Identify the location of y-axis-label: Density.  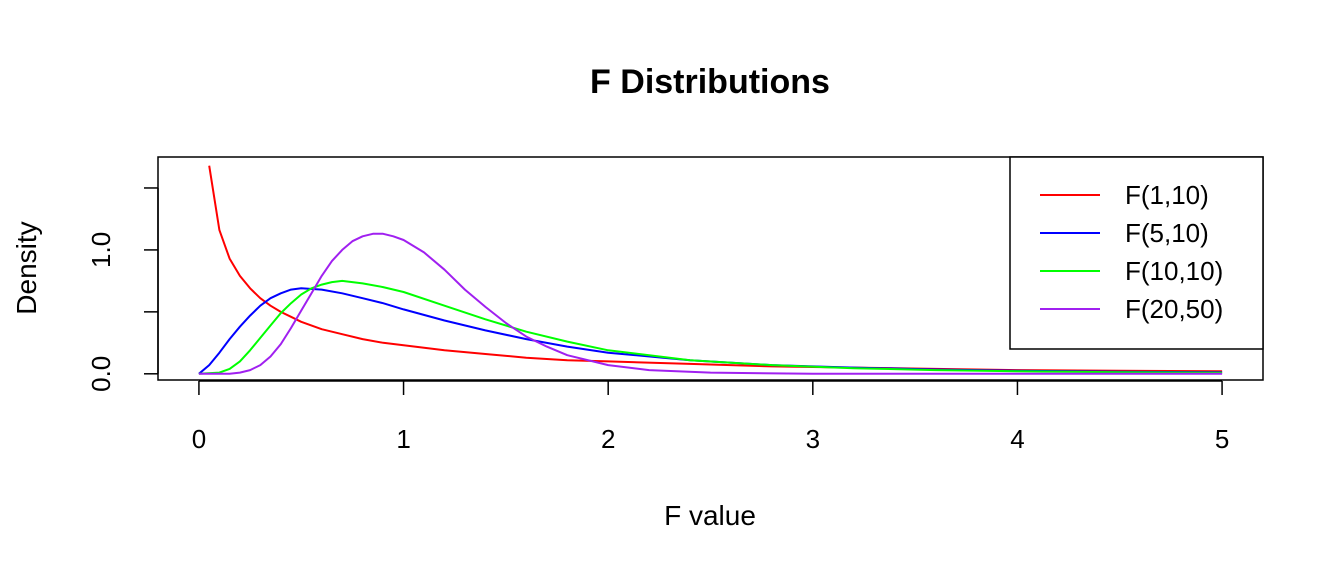
(26, 267).